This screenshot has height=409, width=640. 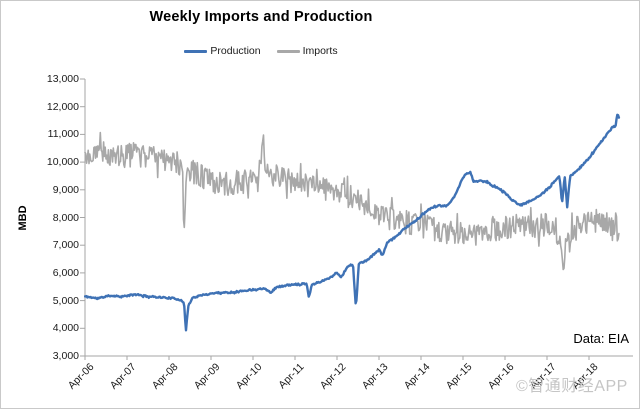 I want to click on y-tick-label: 12,000, so click(x=62, y=106).